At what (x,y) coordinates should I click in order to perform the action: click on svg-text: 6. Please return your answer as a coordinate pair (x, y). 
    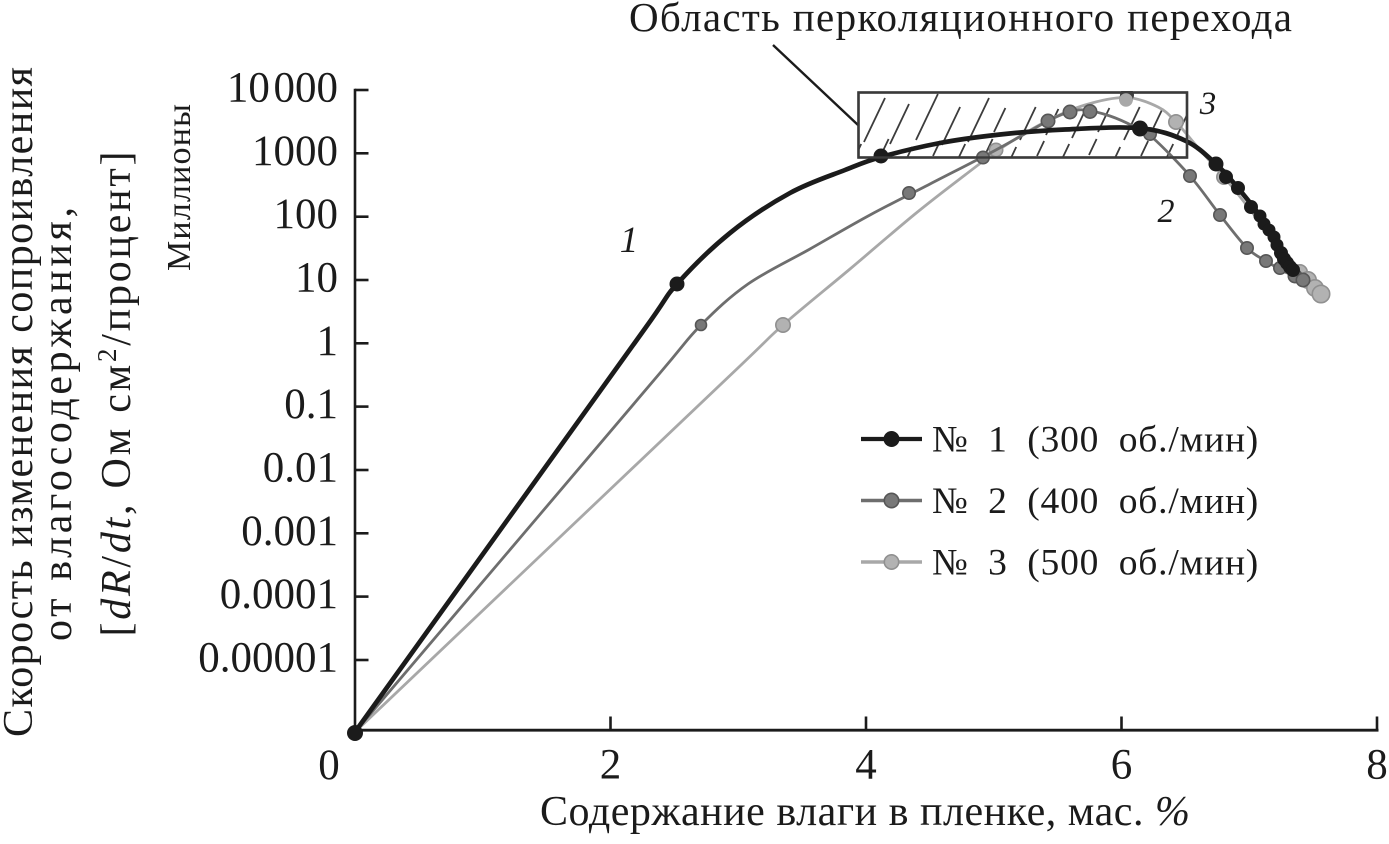
    Looking at the image, I should click on (1122, 765).